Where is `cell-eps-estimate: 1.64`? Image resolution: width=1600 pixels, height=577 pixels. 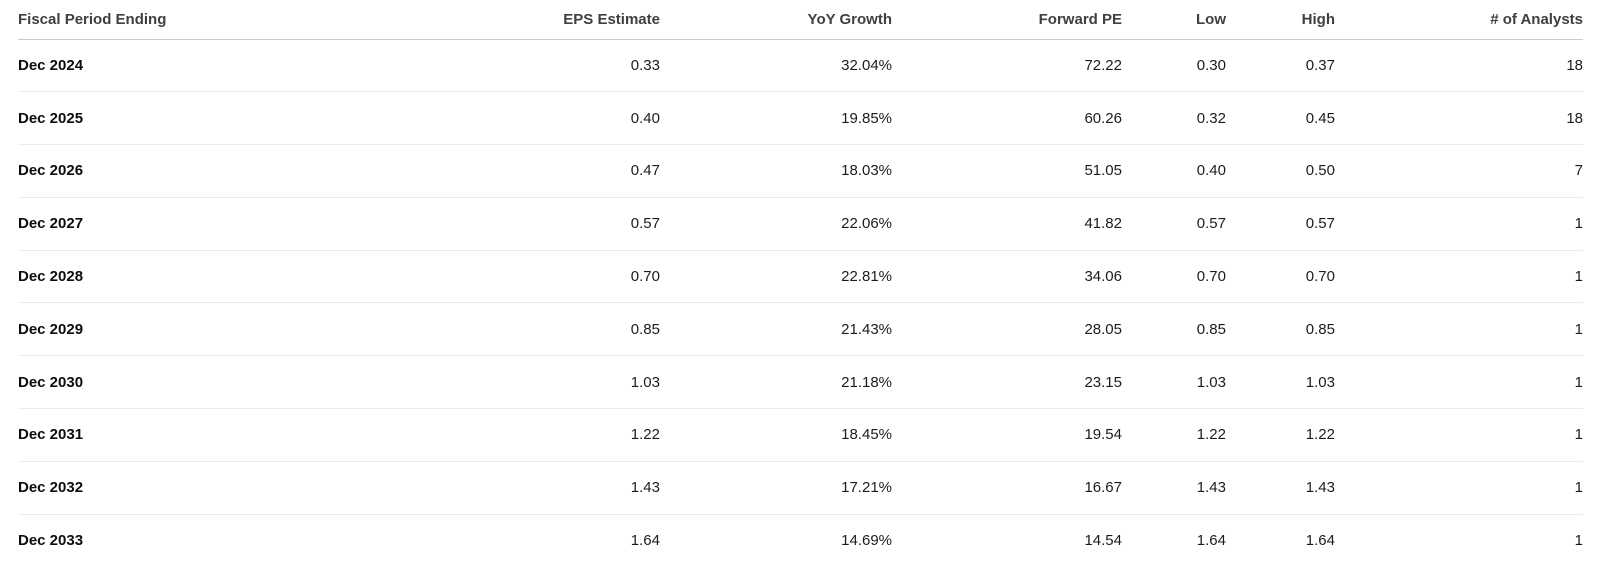
cell-eps-estimate: 1.64 is located at coordinates (539, 540).